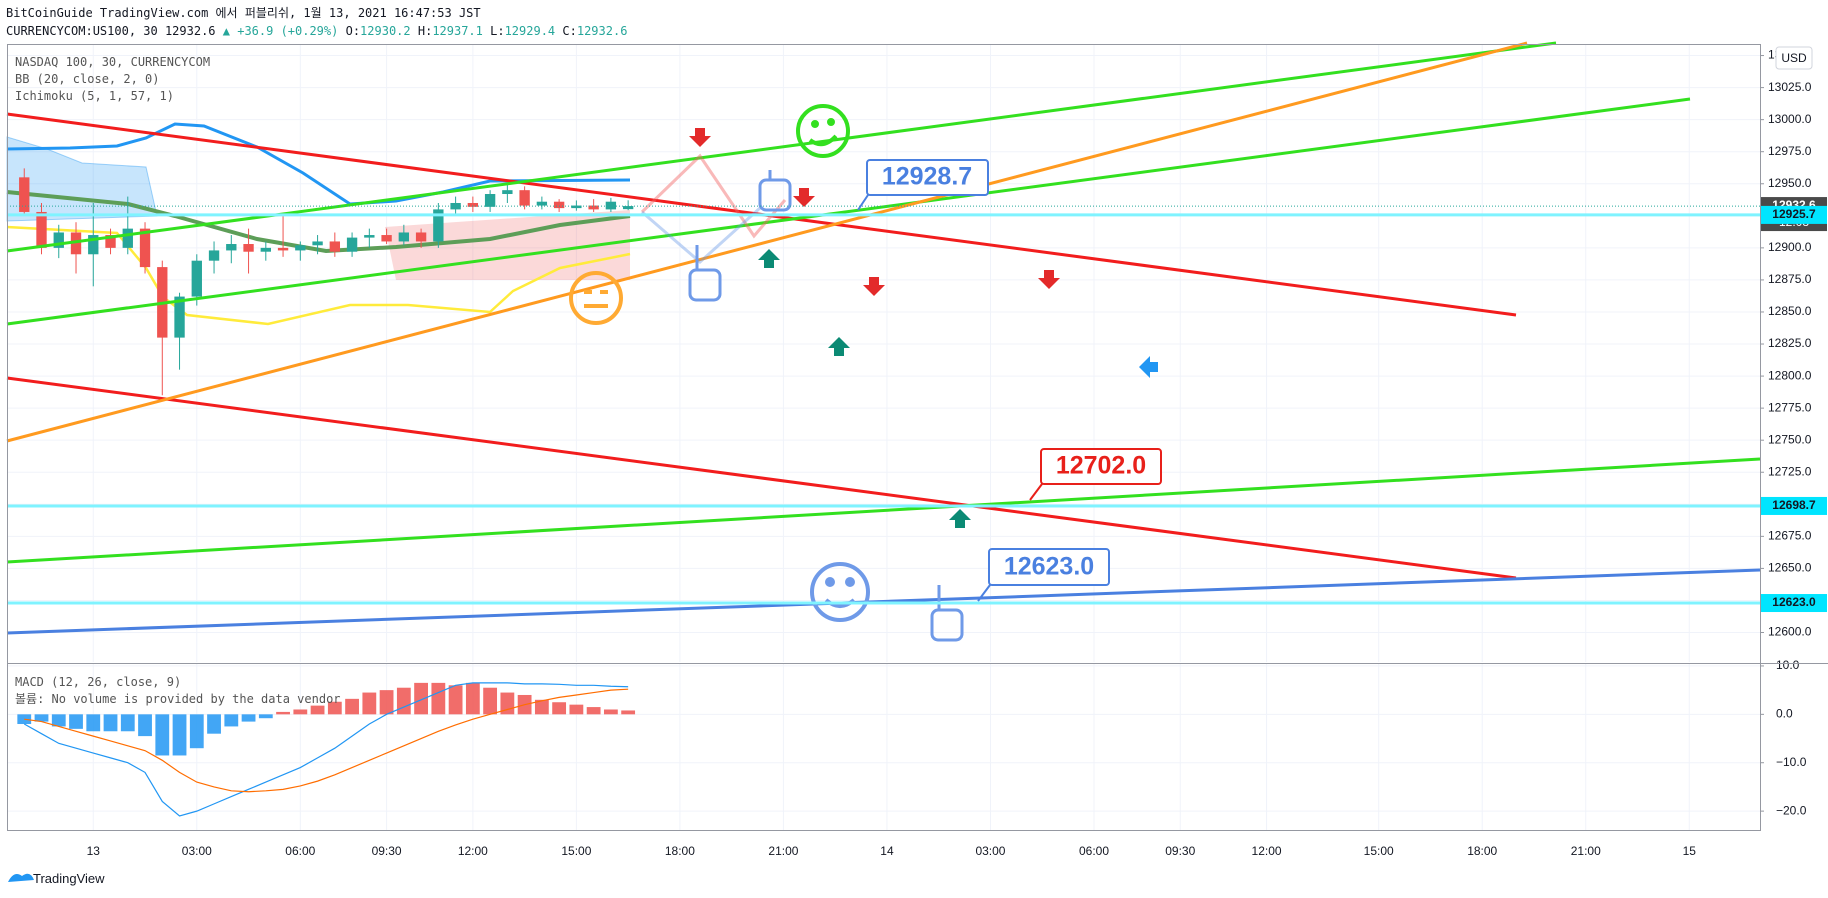  I want to click on bb-basis, so click(318, 222).